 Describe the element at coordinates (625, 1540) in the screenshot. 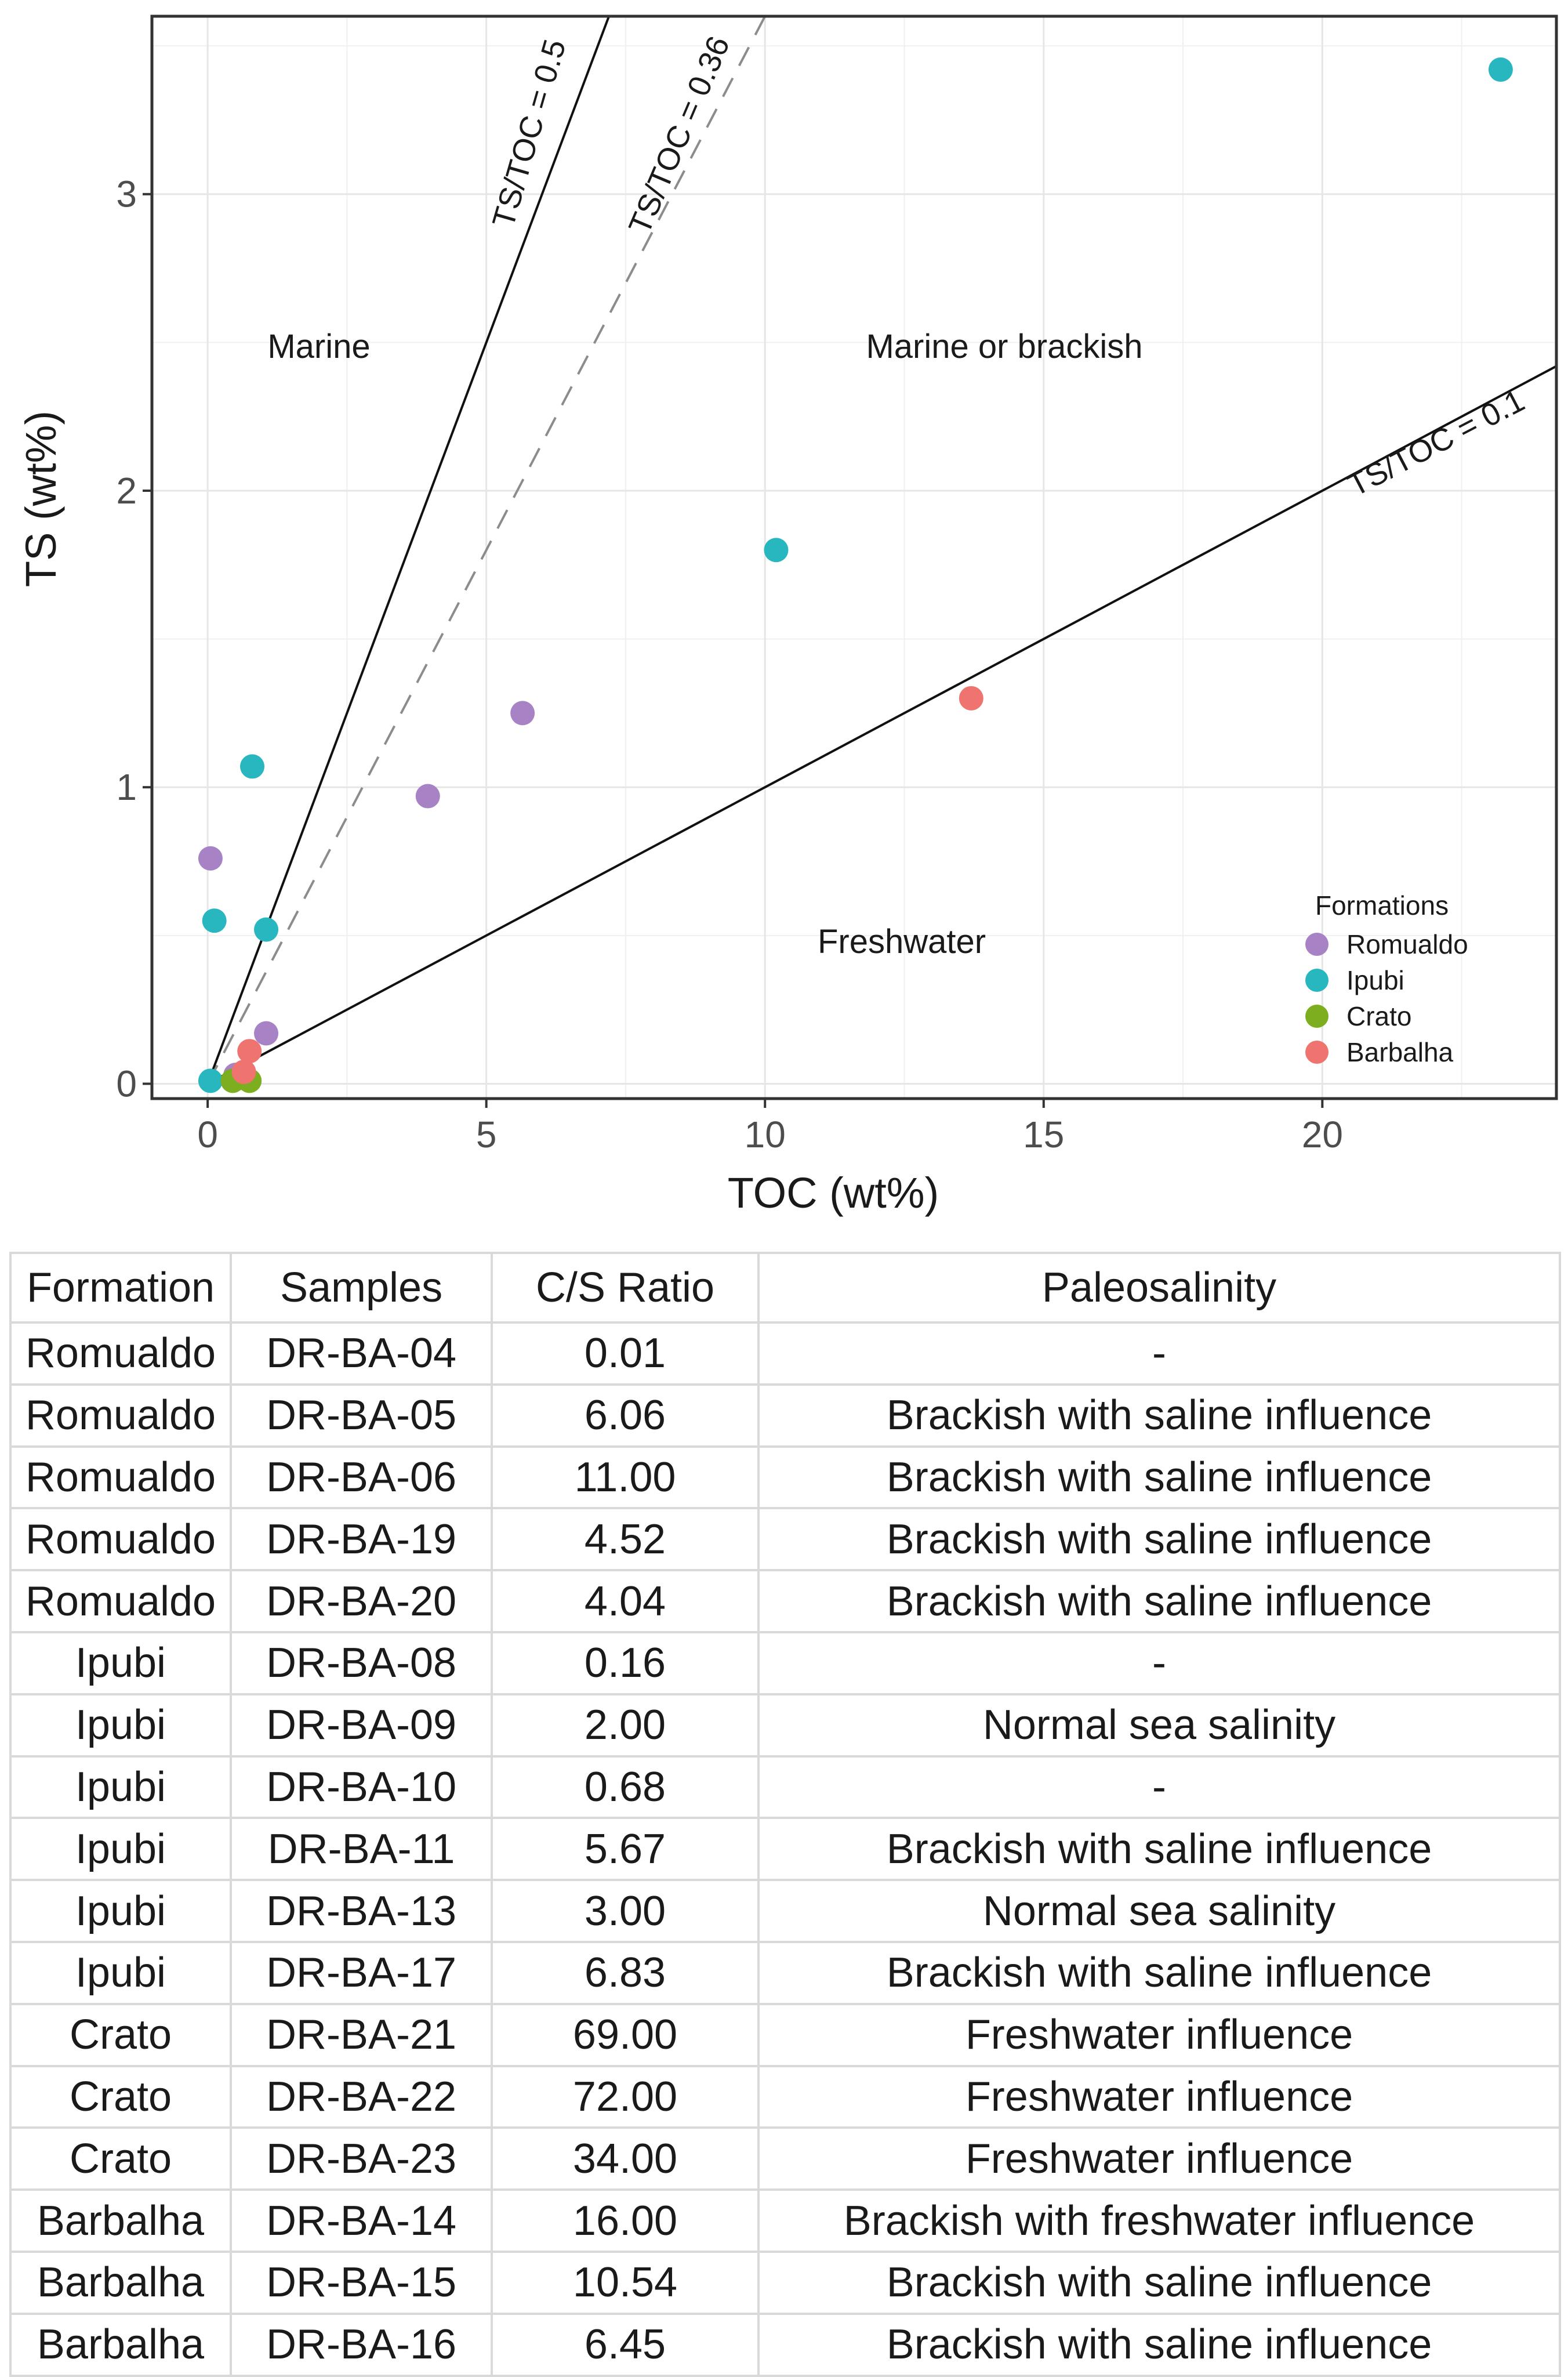

I see `table-cell: 4.52` at that location.